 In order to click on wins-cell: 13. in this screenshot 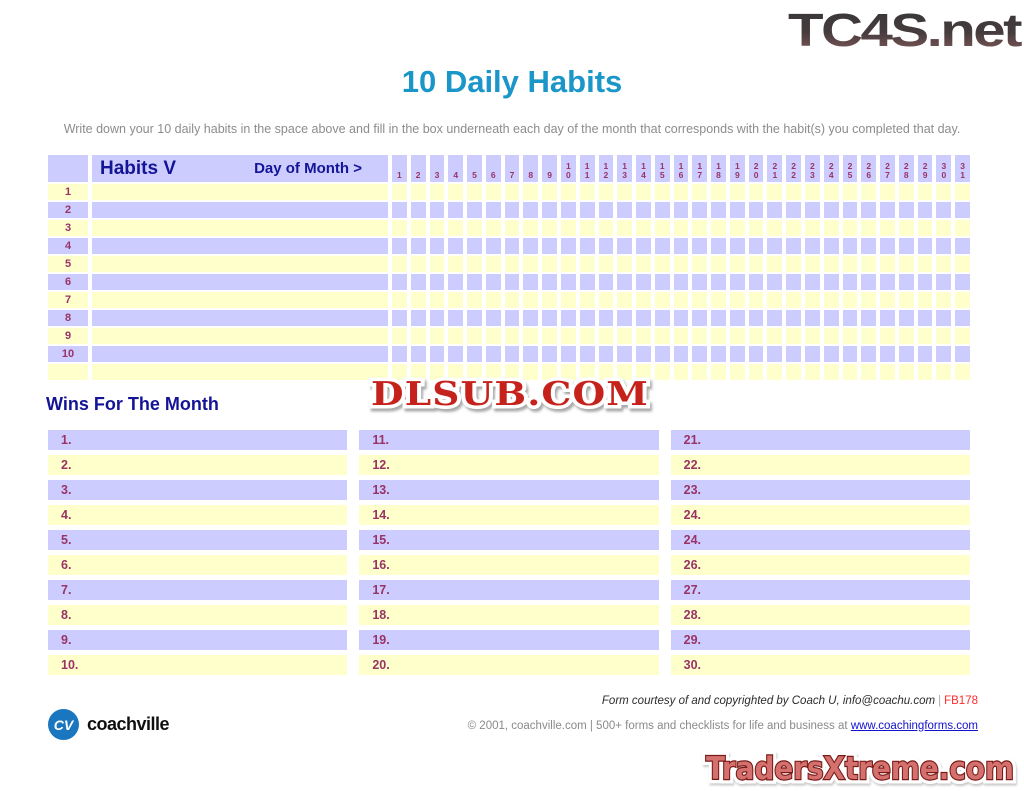, I will do `click(509, 490)`.